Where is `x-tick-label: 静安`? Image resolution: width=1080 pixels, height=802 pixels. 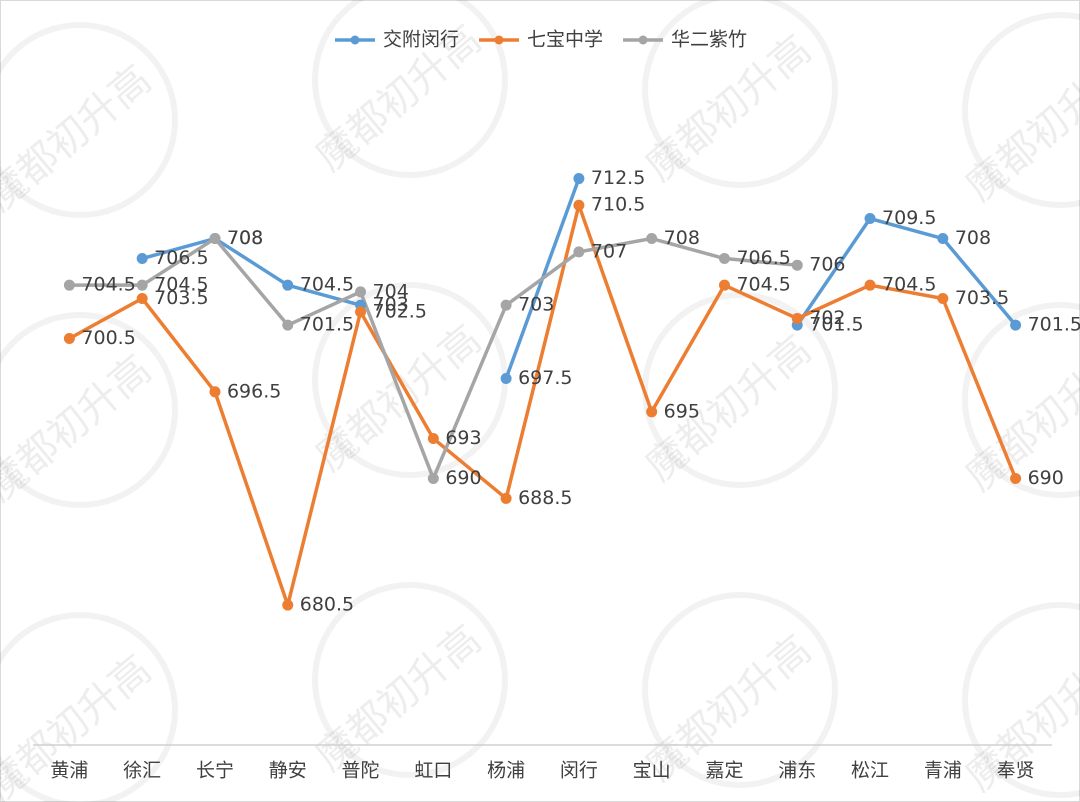
x-tick-label: 静安 is located at coordinates (288, 771).